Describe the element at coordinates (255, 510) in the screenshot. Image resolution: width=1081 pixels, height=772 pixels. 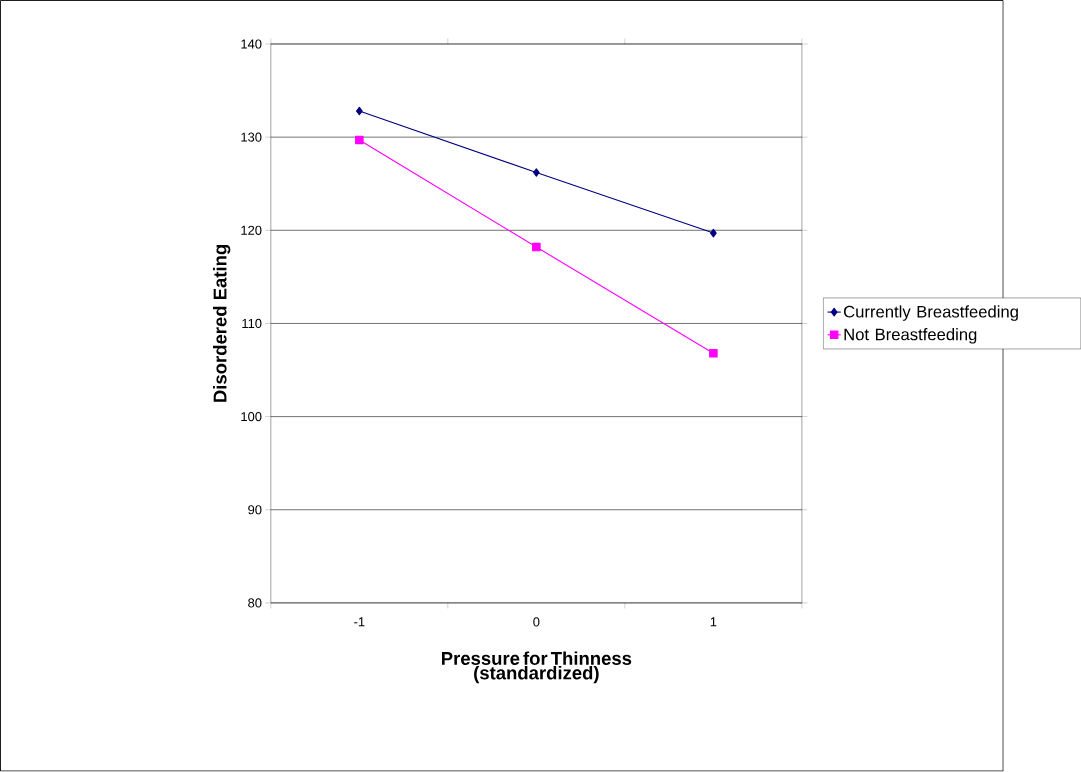
I see `y-tick-label: 90` at that location.